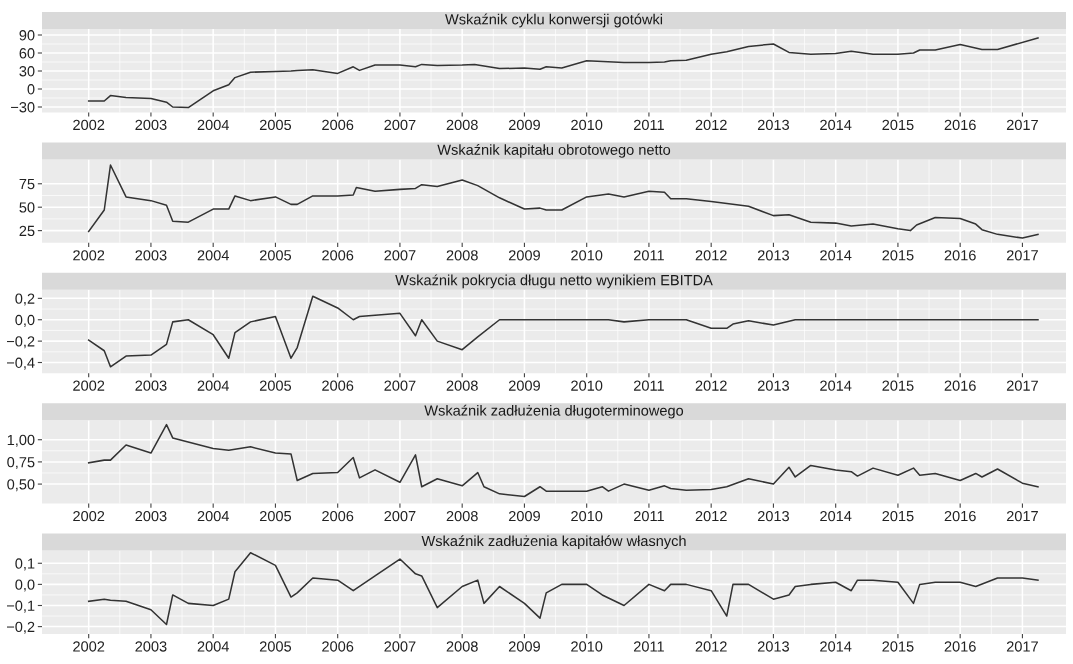  What do you see at coordinates (21, 485) in the screenshot?
I see `y-tick-label: 0,50` at bounding box center [21, 485].